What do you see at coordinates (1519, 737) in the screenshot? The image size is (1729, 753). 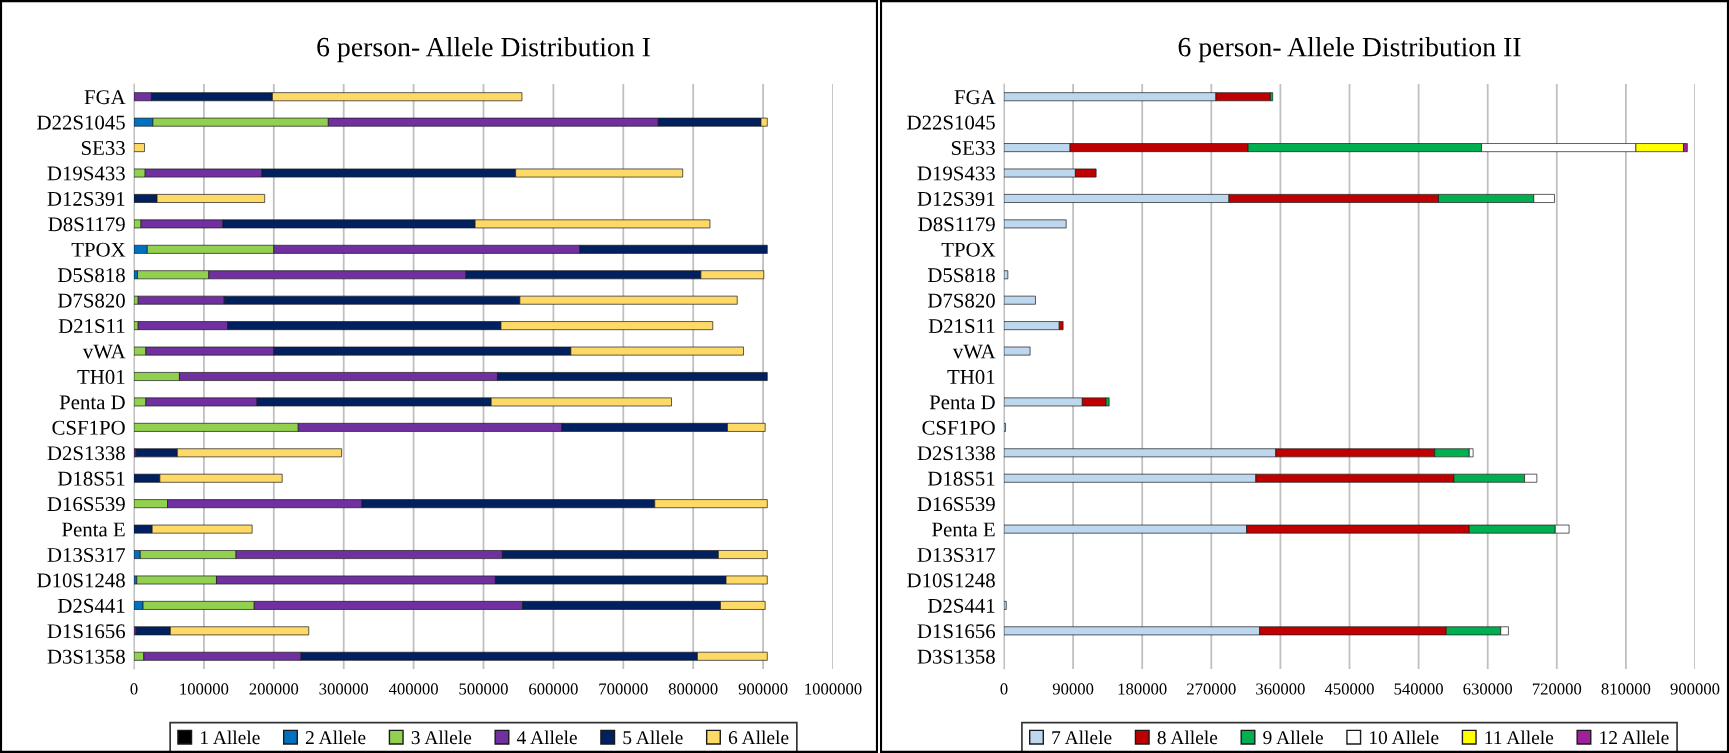 I see `legend-label: 11 Allele` at bounding box center [1519, 737].